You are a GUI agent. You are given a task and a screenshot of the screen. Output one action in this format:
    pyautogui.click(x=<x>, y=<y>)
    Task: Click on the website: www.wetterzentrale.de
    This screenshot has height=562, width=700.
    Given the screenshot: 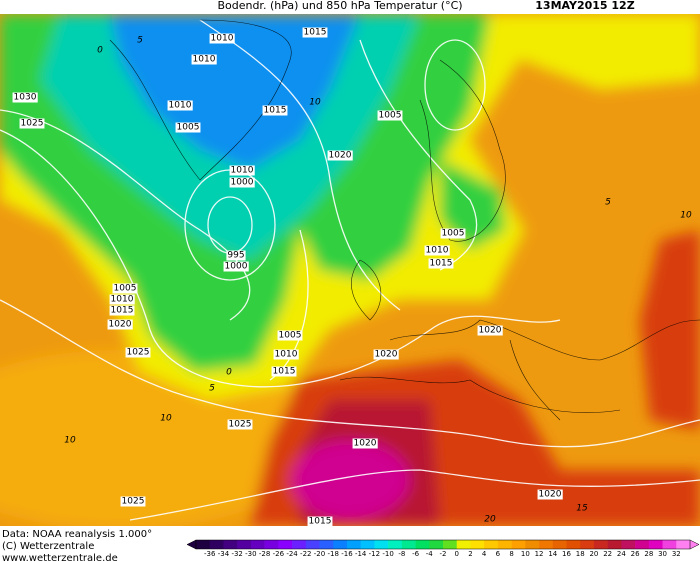 What is the action you would take?
    pyautogui.click(x=60, y=557)
    